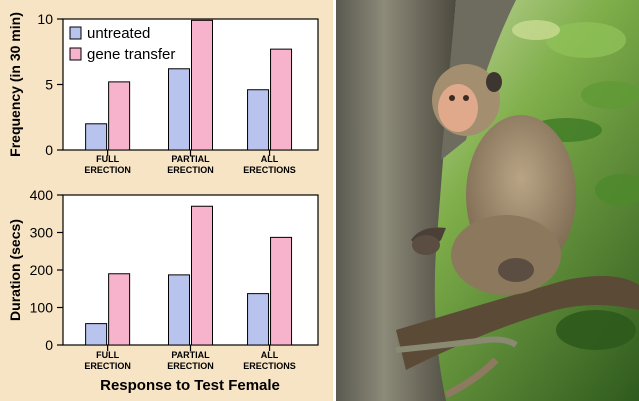 This screenshot has width=639, height=401. Describe the element at coordinates (42, 233) in the screenshot. I see `y-tick-label: 300` at that location.